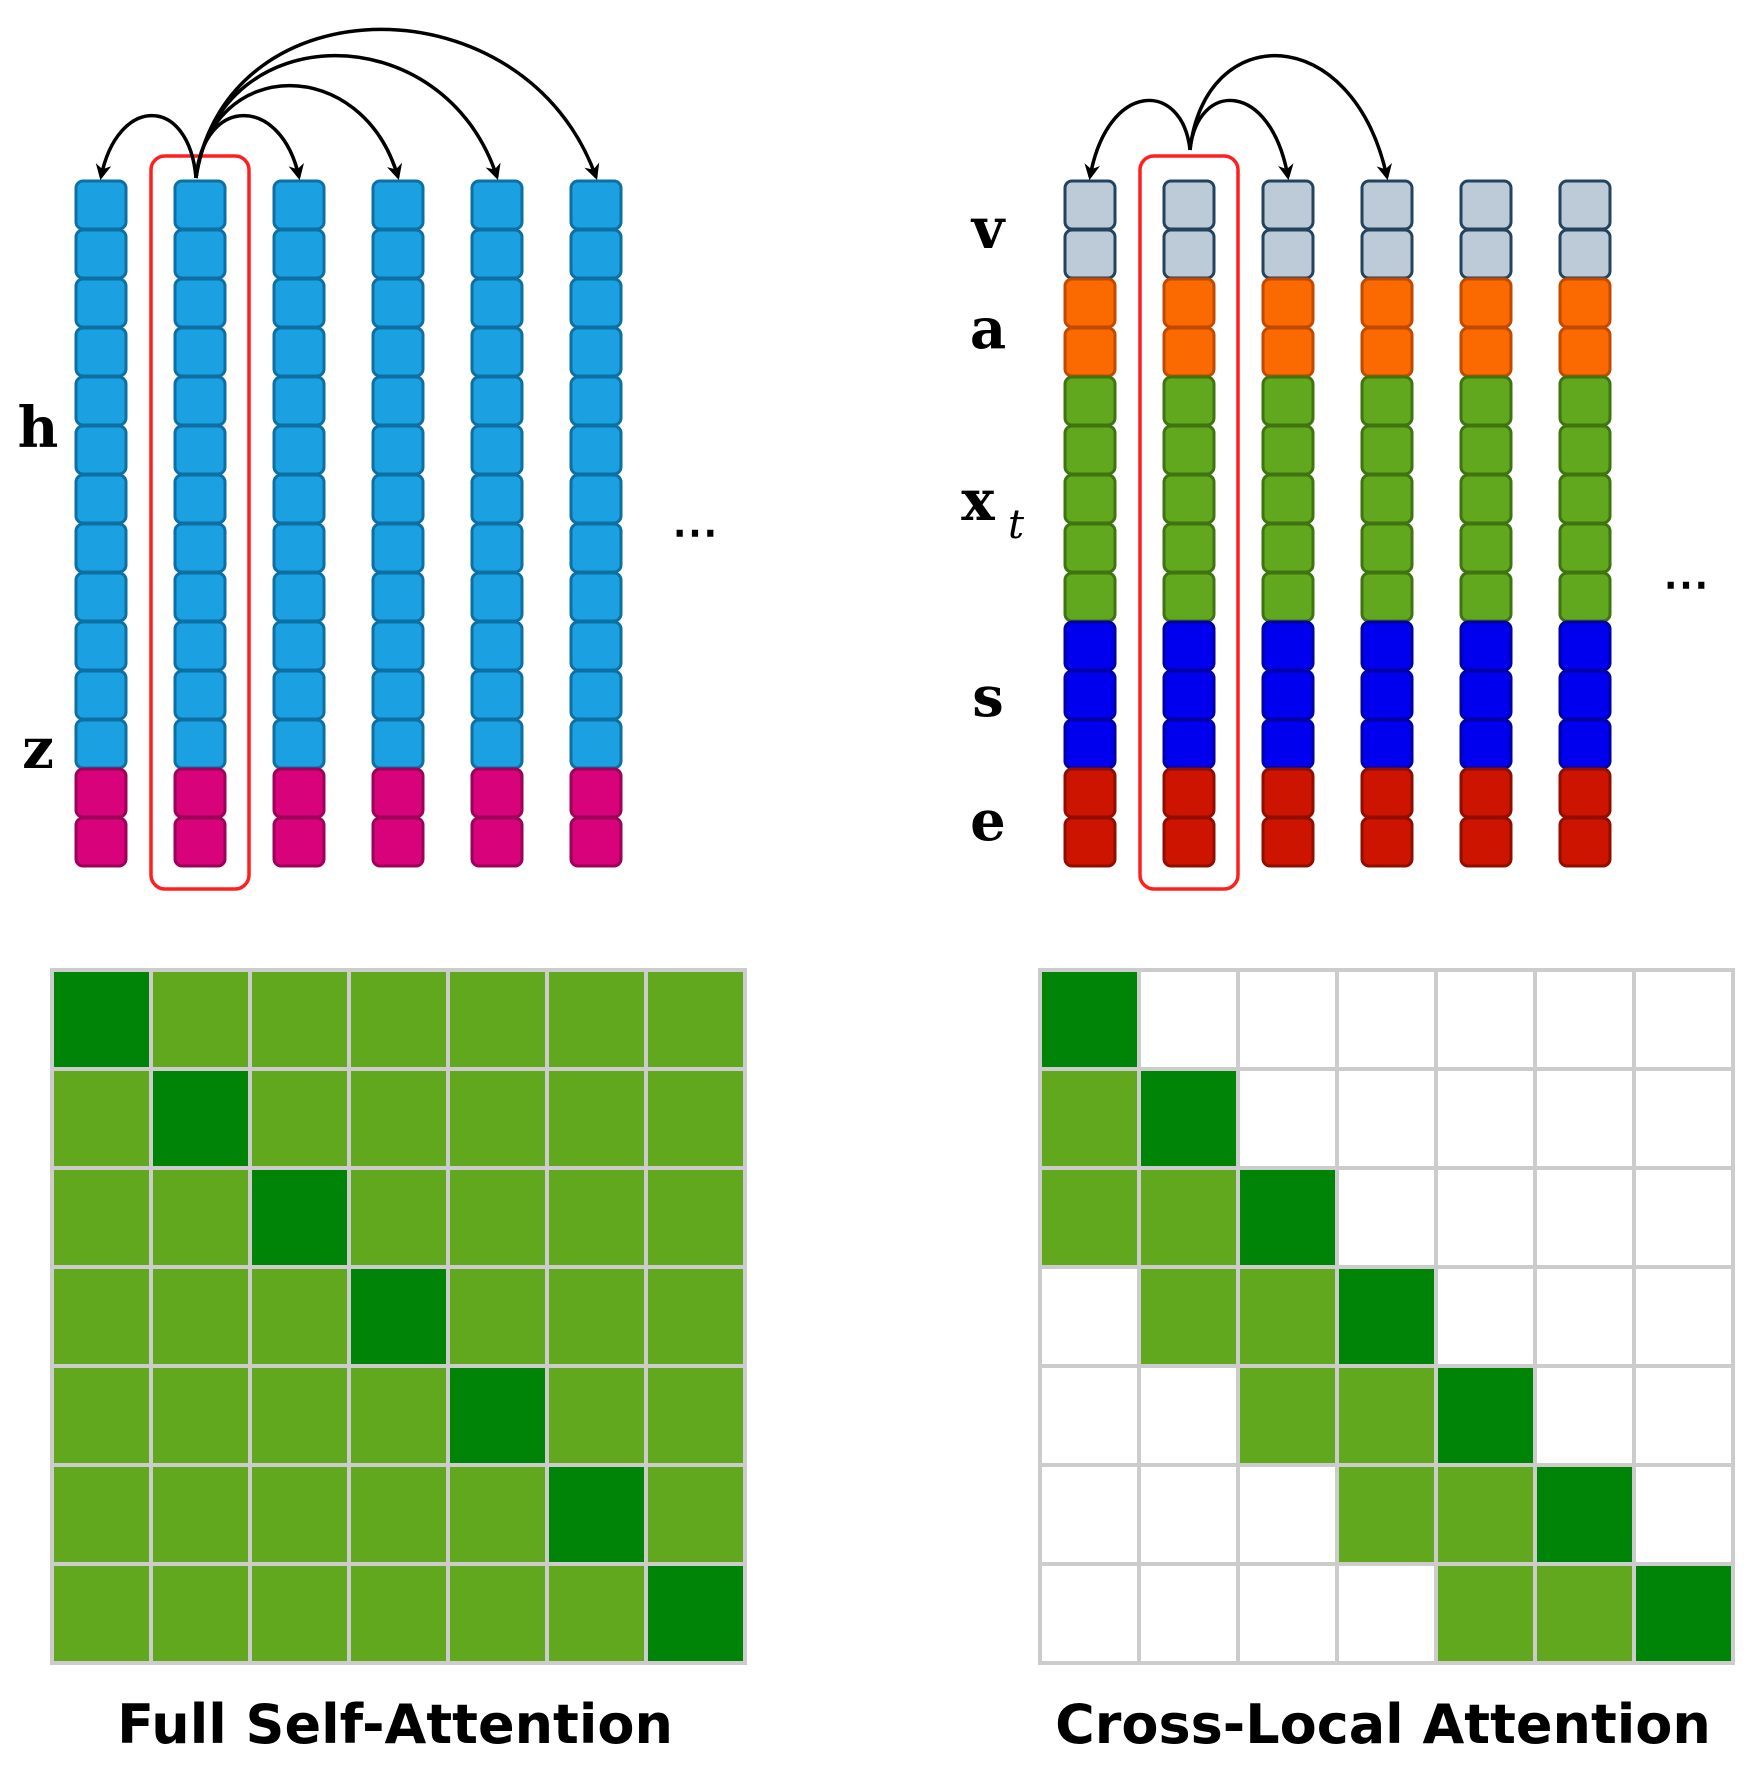 Image resolution: width=1755 pixels, height=1785 pixels. Describe the element at coordinates (38, 749) in the screenshot. I see `label-z: z` at that location.